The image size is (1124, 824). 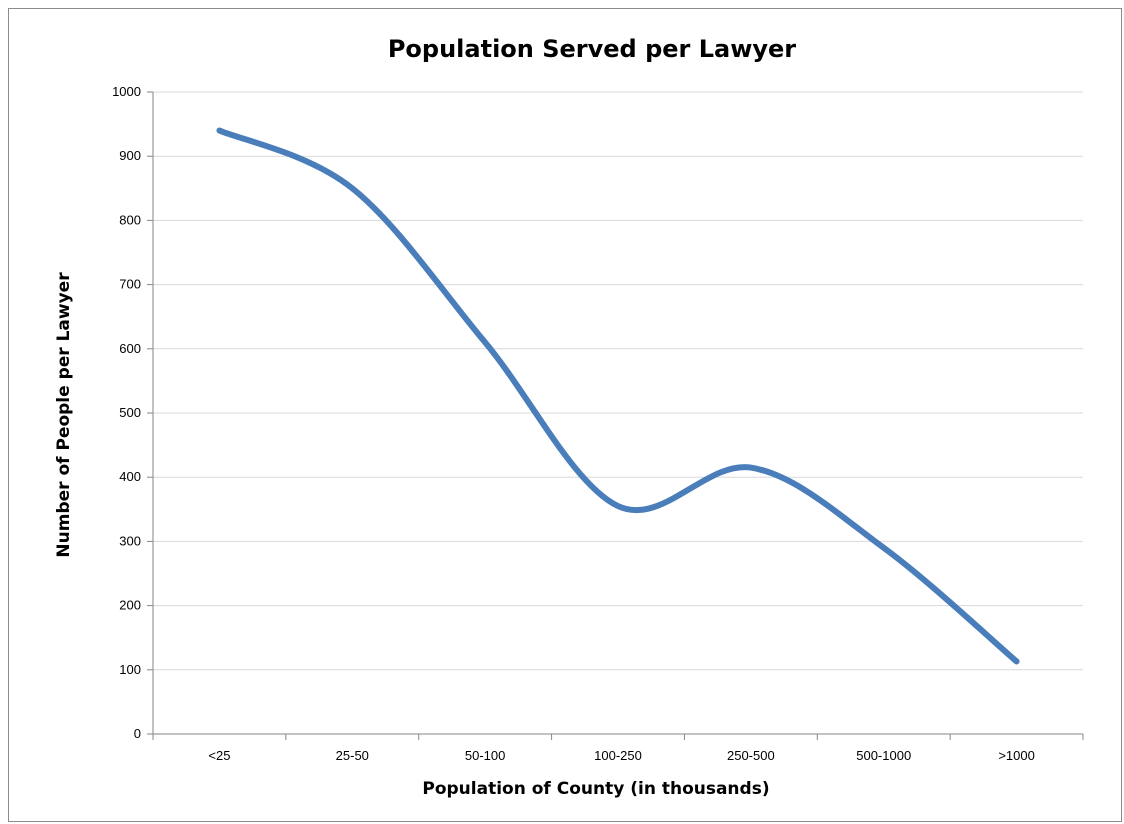 I want to click on y-tick-label: 0, so click(x=137, y=733).